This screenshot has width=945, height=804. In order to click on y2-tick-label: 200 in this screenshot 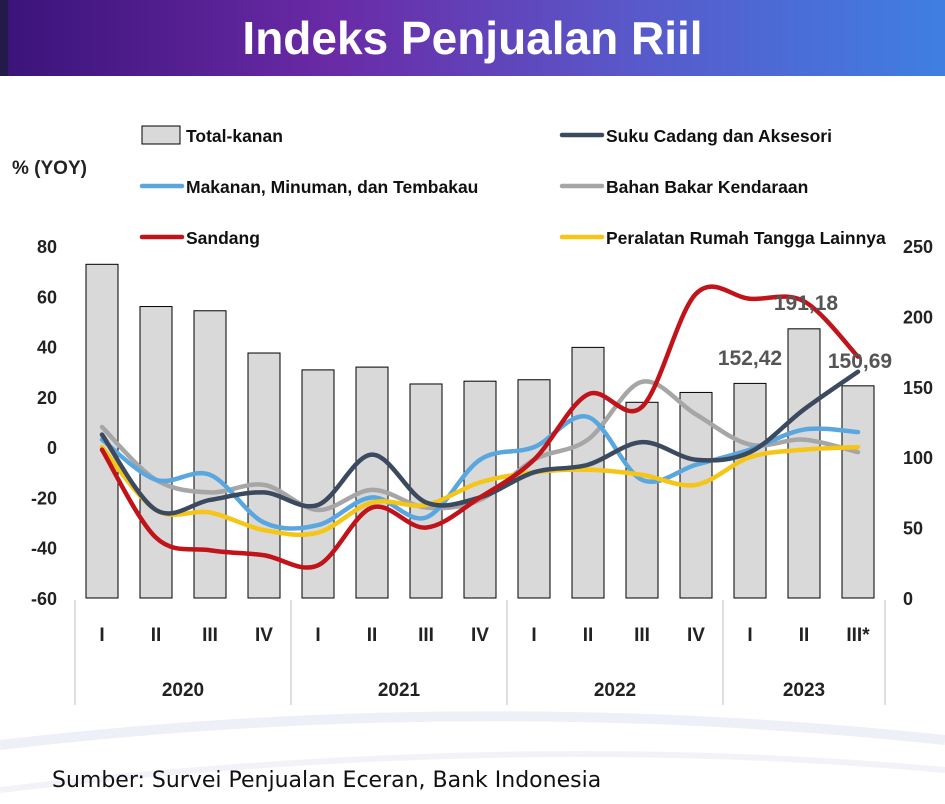, I will do `click(918, 317)`.